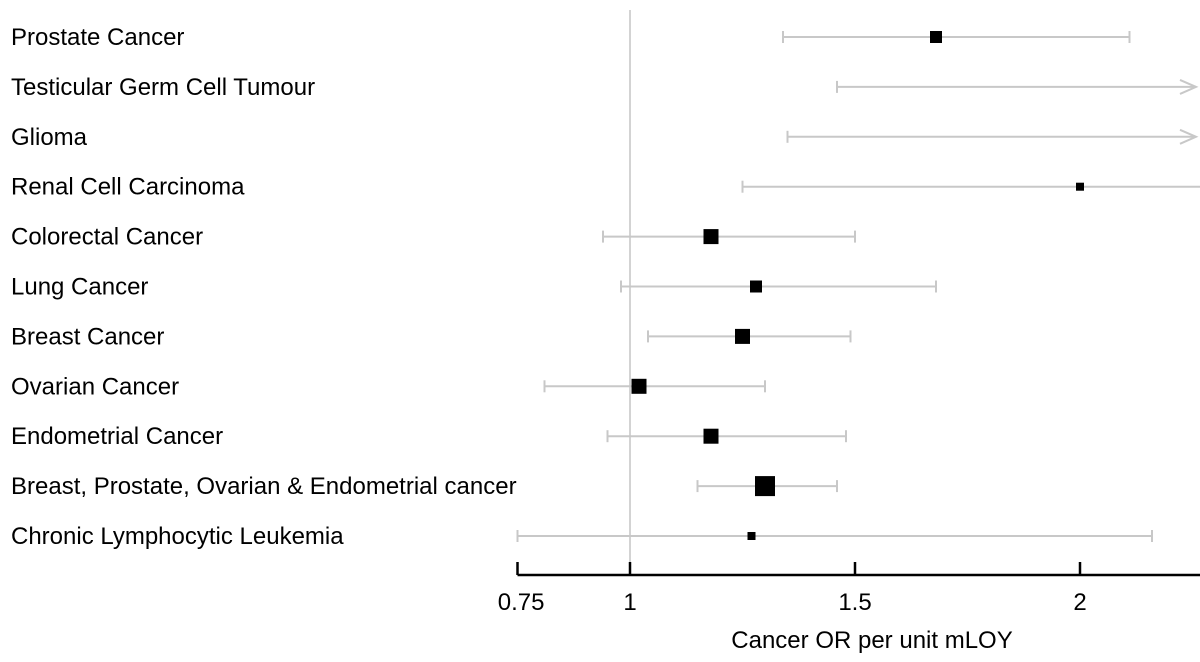  I want to click on forest-row: Glioma, so click(605, 137).